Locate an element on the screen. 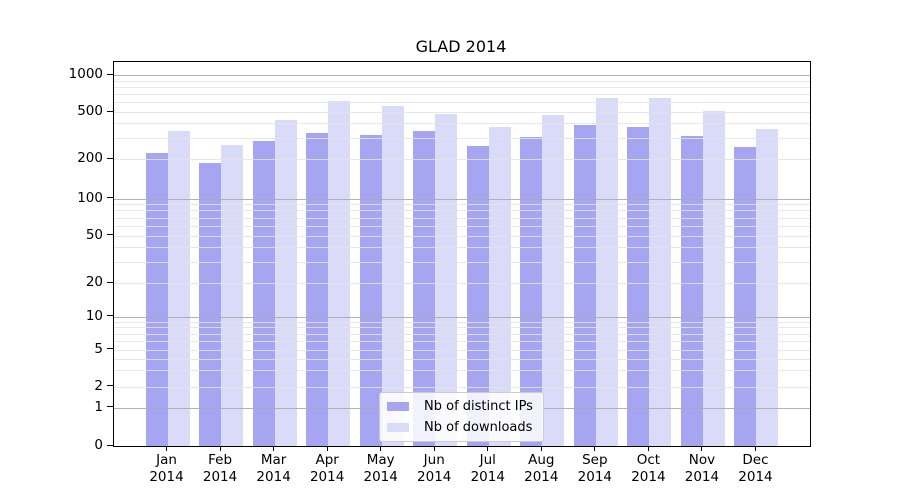  y-tick-label: 1 is located at coordinates (98, 406).